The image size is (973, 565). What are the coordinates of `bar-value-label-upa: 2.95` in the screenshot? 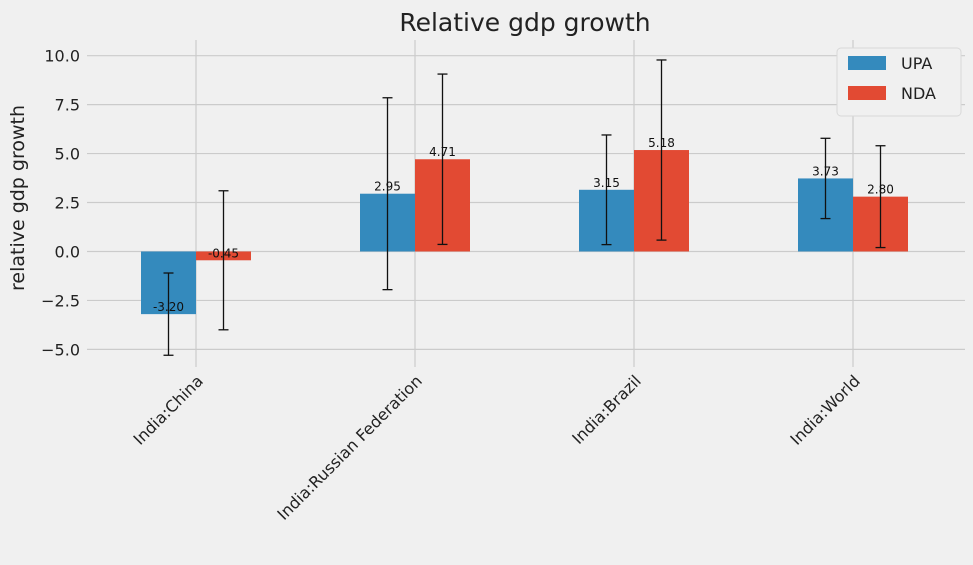 It's located at (387, 187).